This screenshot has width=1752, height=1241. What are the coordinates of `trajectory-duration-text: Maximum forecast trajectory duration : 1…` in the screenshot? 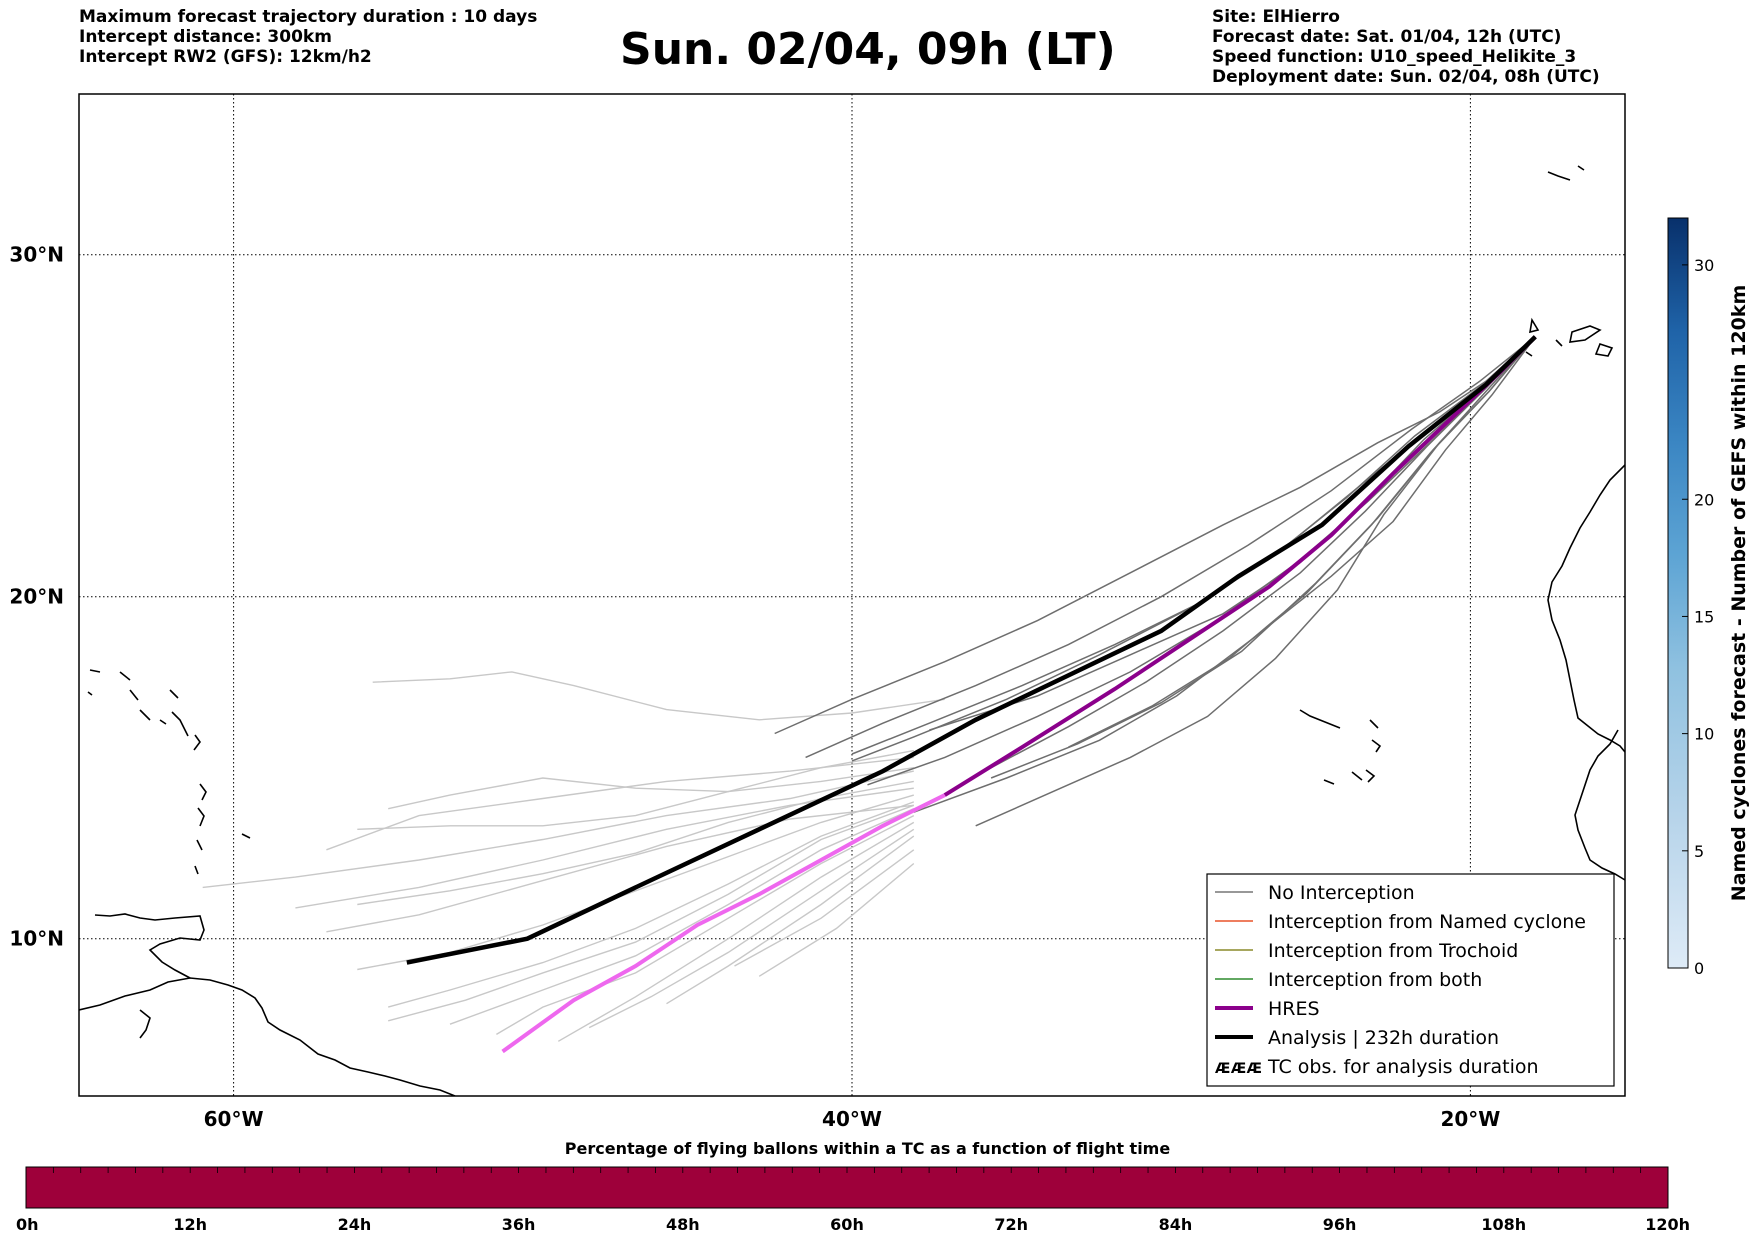 It's located at (308, 17).